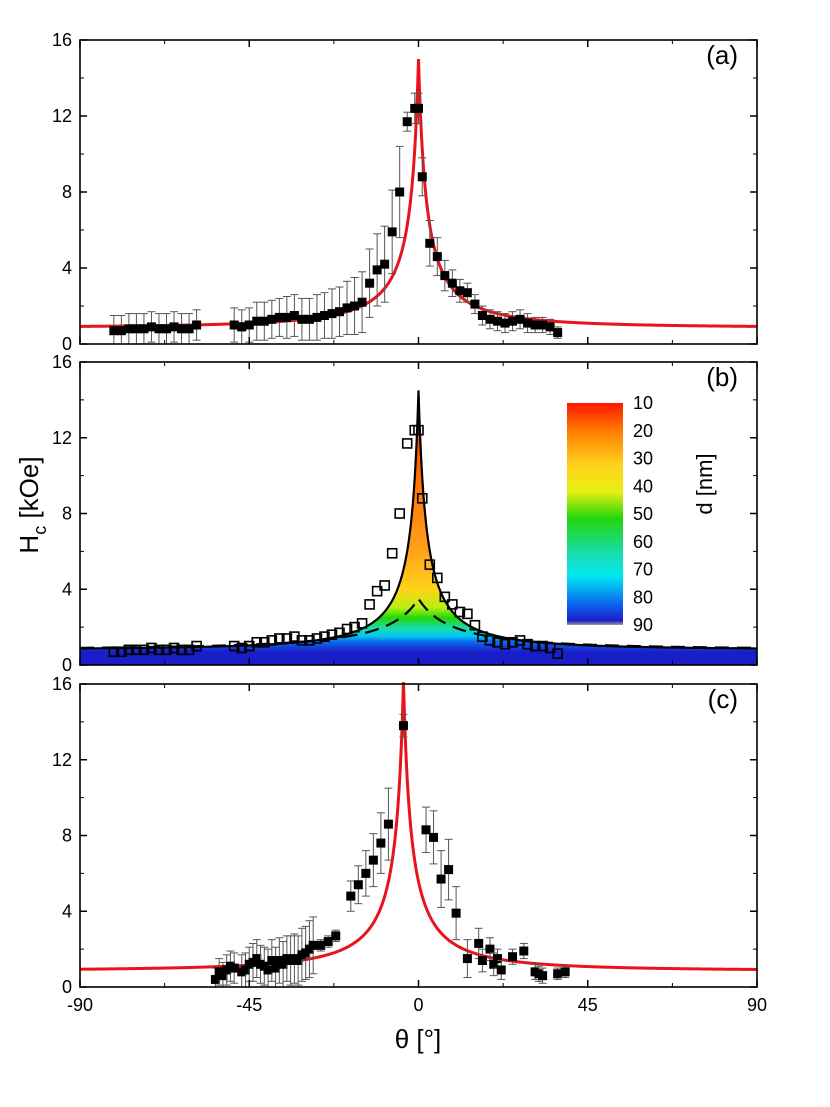 The width and height of the screenshot is (830, 1107). What do you see at coordinates (643, 459) in the screenshot?
I see `colorbar-tick-label: 30` at bounding box center [643, 459].